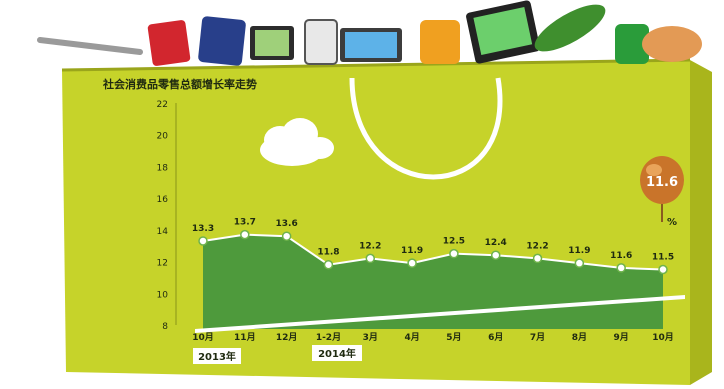 This screenshot has height=389, width=724. I want to click on y-tick-label: 18, so click(163, 168).